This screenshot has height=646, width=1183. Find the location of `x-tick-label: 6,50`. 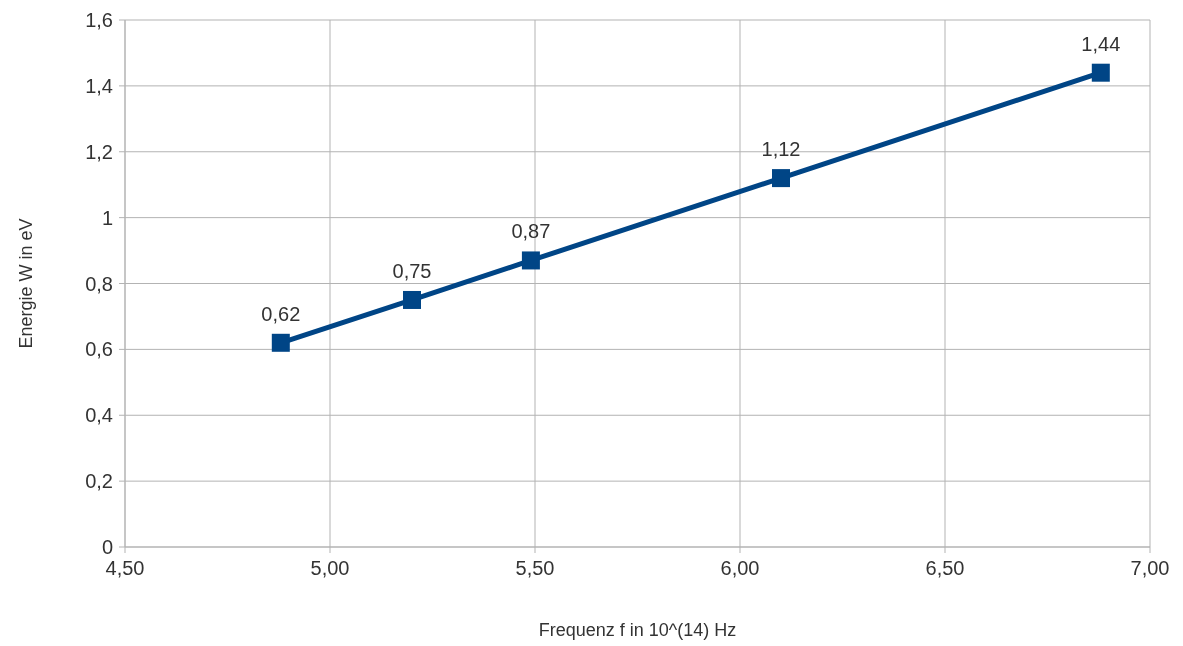

x-tick-label: 6,50 is located at coordinates (945, 568).